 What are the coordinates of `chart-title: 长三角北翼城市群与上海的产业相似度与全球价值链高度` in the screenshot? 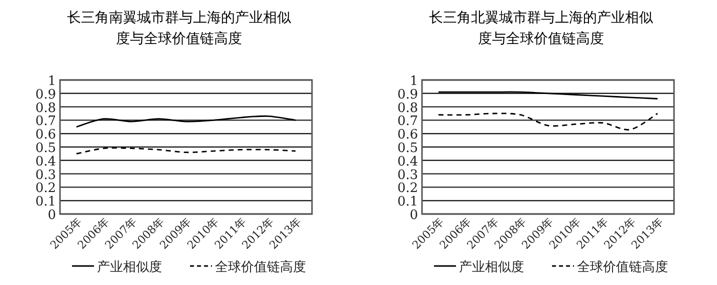 It's located at (541, 29).